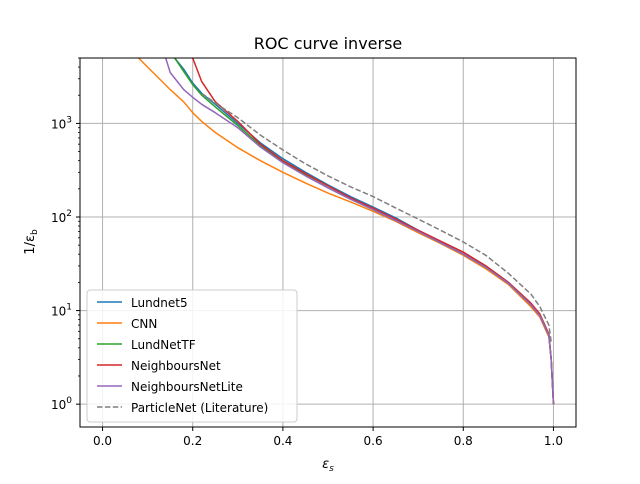  Describe the element at coordinates (159, 303) in the screenshot. I see `legend-label-0: Lundnet5` at that location.